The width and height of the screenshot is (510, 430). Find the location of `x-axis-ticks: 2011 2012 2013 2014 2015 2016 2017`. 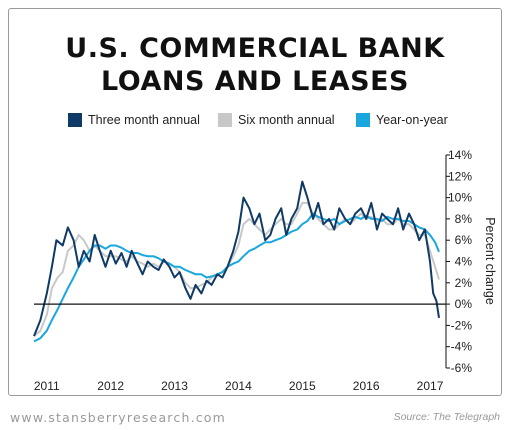

x-axis-ticks: 2011 2012 2013 2014 2015 2016 2017 is located at coordinates (239, 386).